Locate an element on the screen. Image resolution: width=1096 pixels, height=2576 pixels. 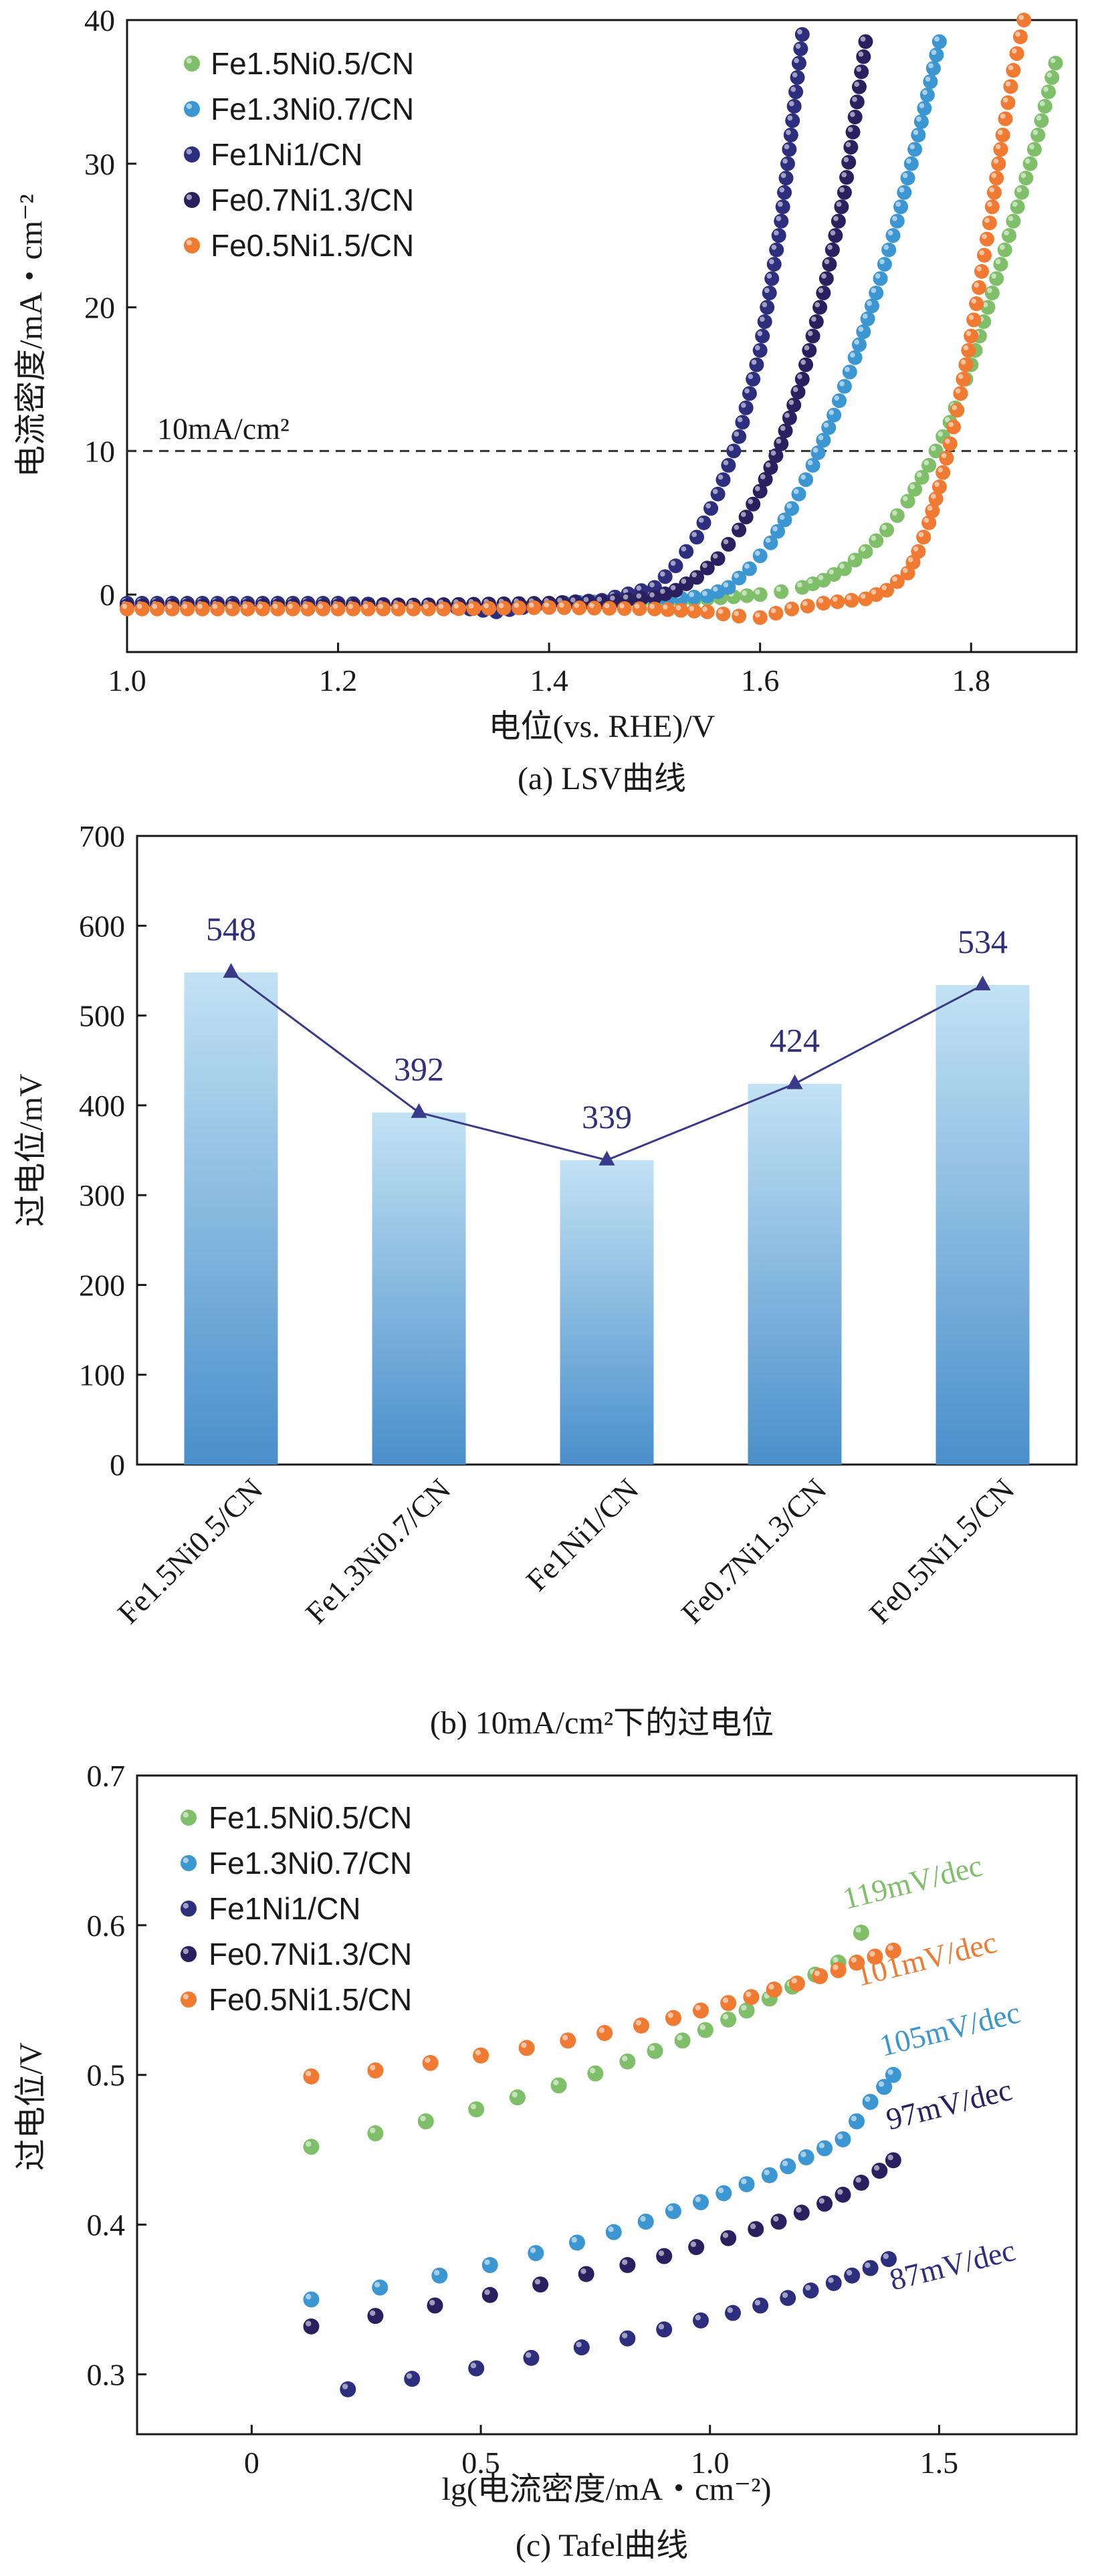
legend-label: Fe1Ni1/CN is located at coordinates (287, 154).